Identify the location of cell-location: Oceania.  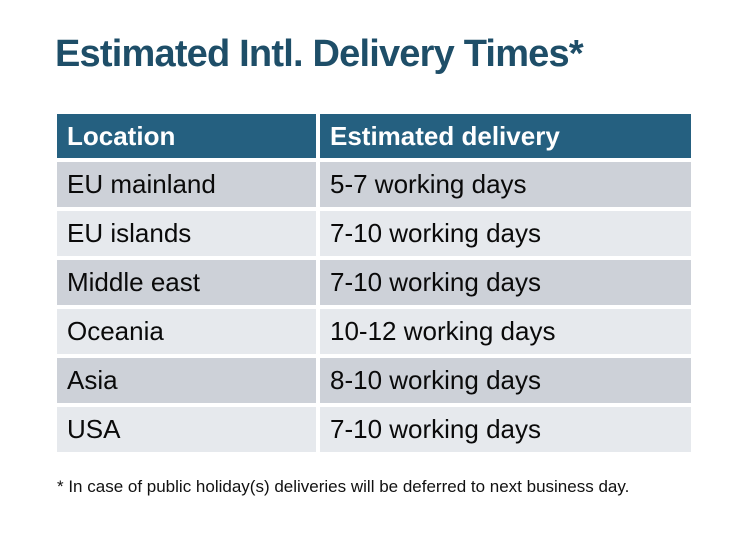
(186, 331).